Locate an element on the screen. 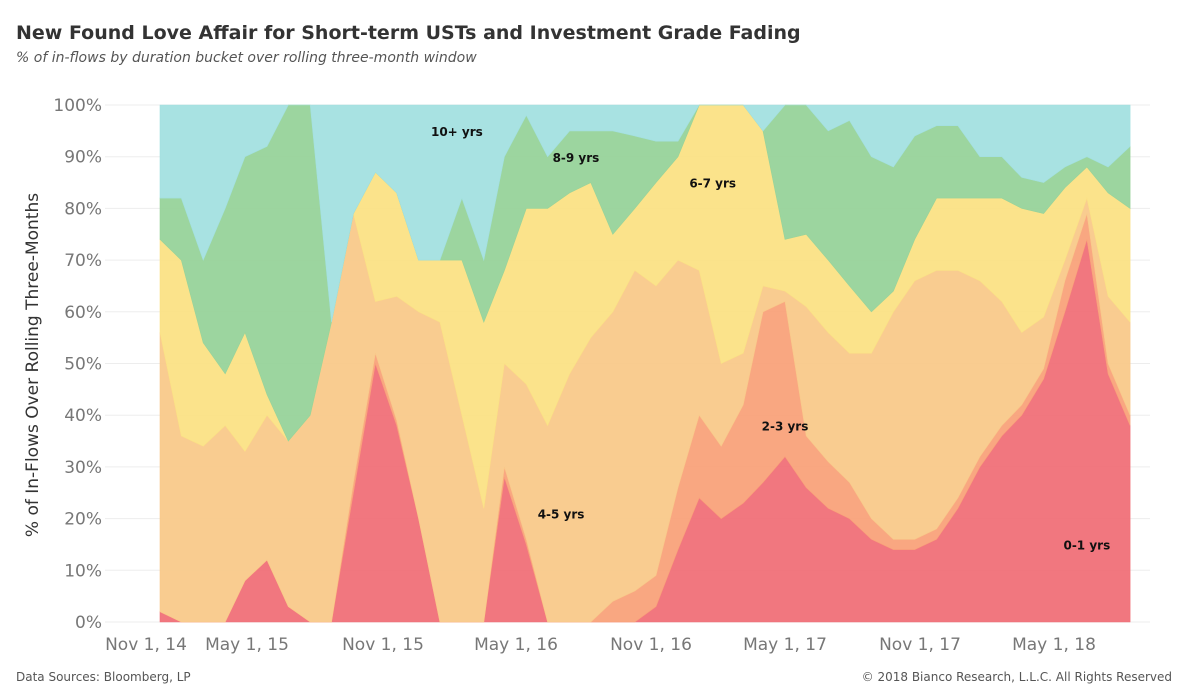 The width and height of the screenshot is (1200, 700). x-tick-label: May 1, 17 is located at coordinates (785, 645).